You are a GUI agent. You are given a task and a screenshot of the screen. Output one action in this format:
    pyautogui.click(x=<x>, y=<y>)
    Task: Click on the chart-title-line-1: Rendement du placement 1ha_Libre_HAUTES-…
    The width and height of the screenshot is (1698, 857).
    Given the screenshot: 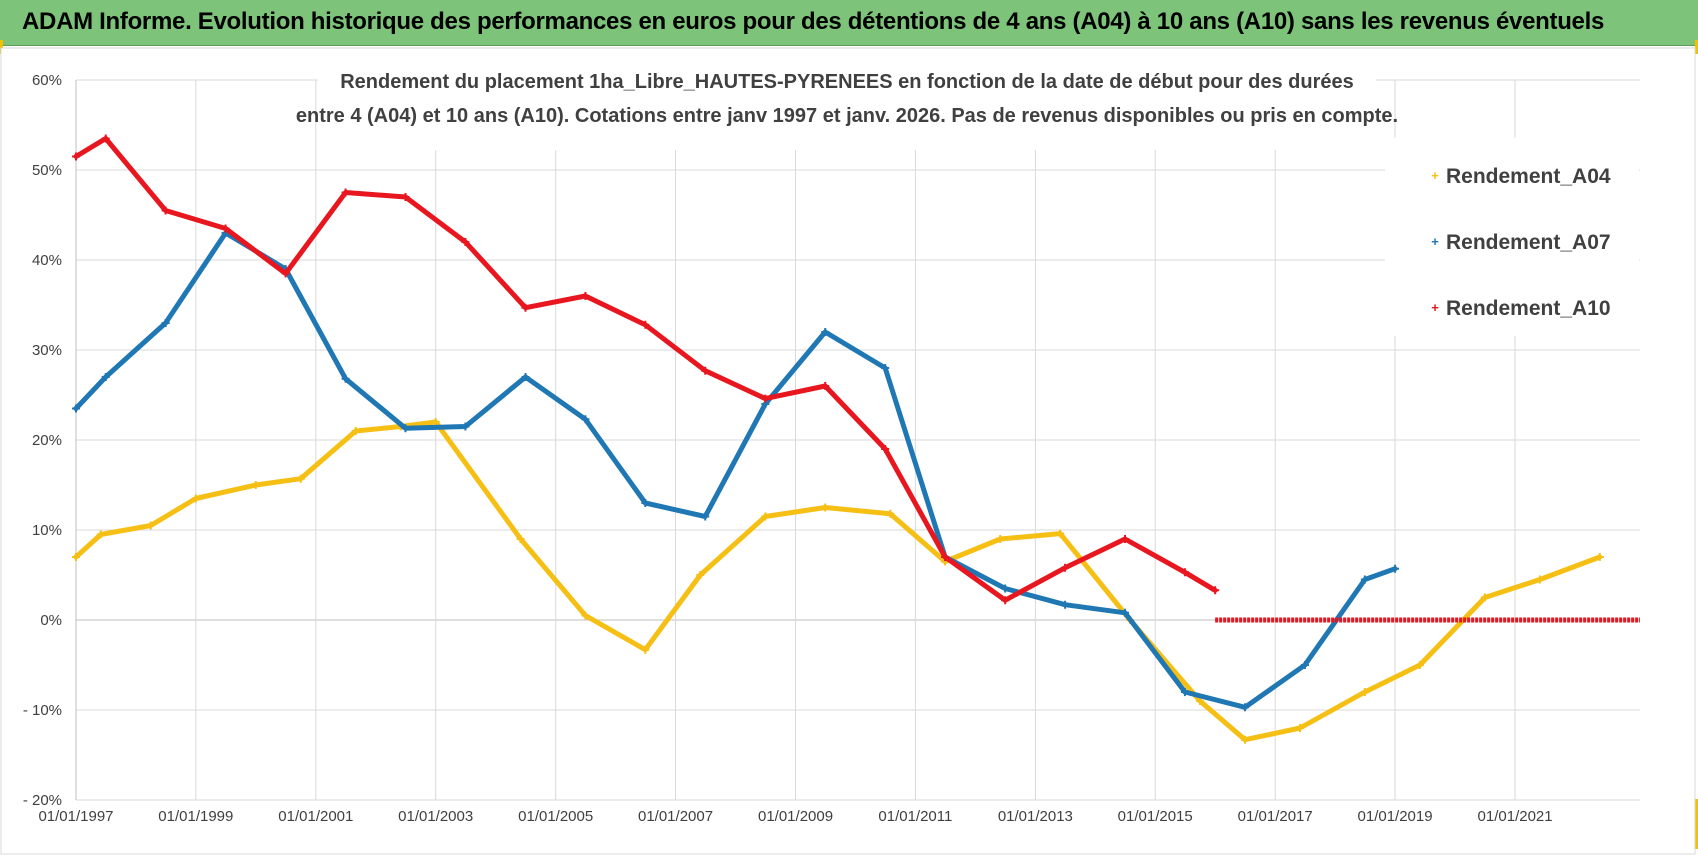 What is the action you would take?
    pyautogui.click(x=847, y=82)
    